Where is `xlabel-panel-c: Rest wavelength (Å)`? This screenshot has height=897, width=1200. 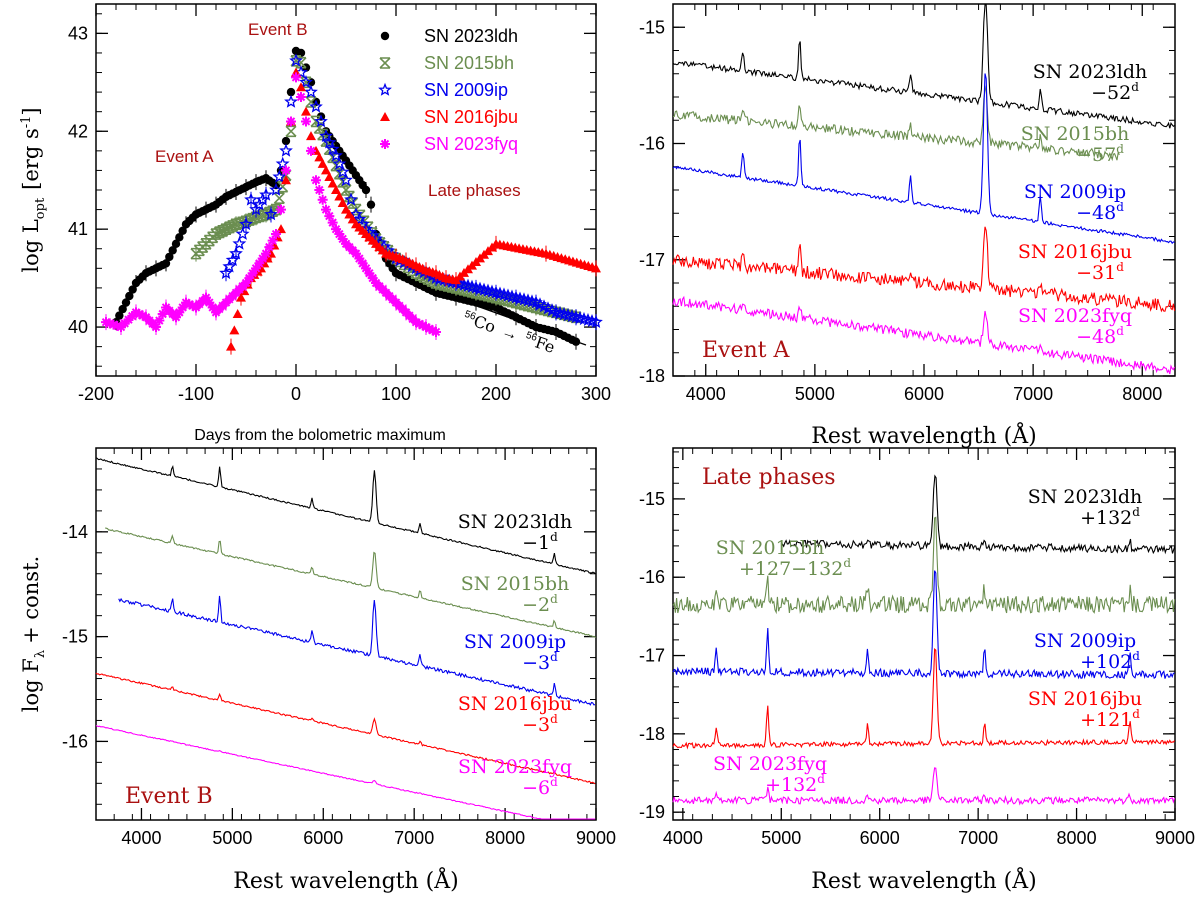
xlabel-panel-c: Rest wavelength (Å) is located at coordinates (345, 880).